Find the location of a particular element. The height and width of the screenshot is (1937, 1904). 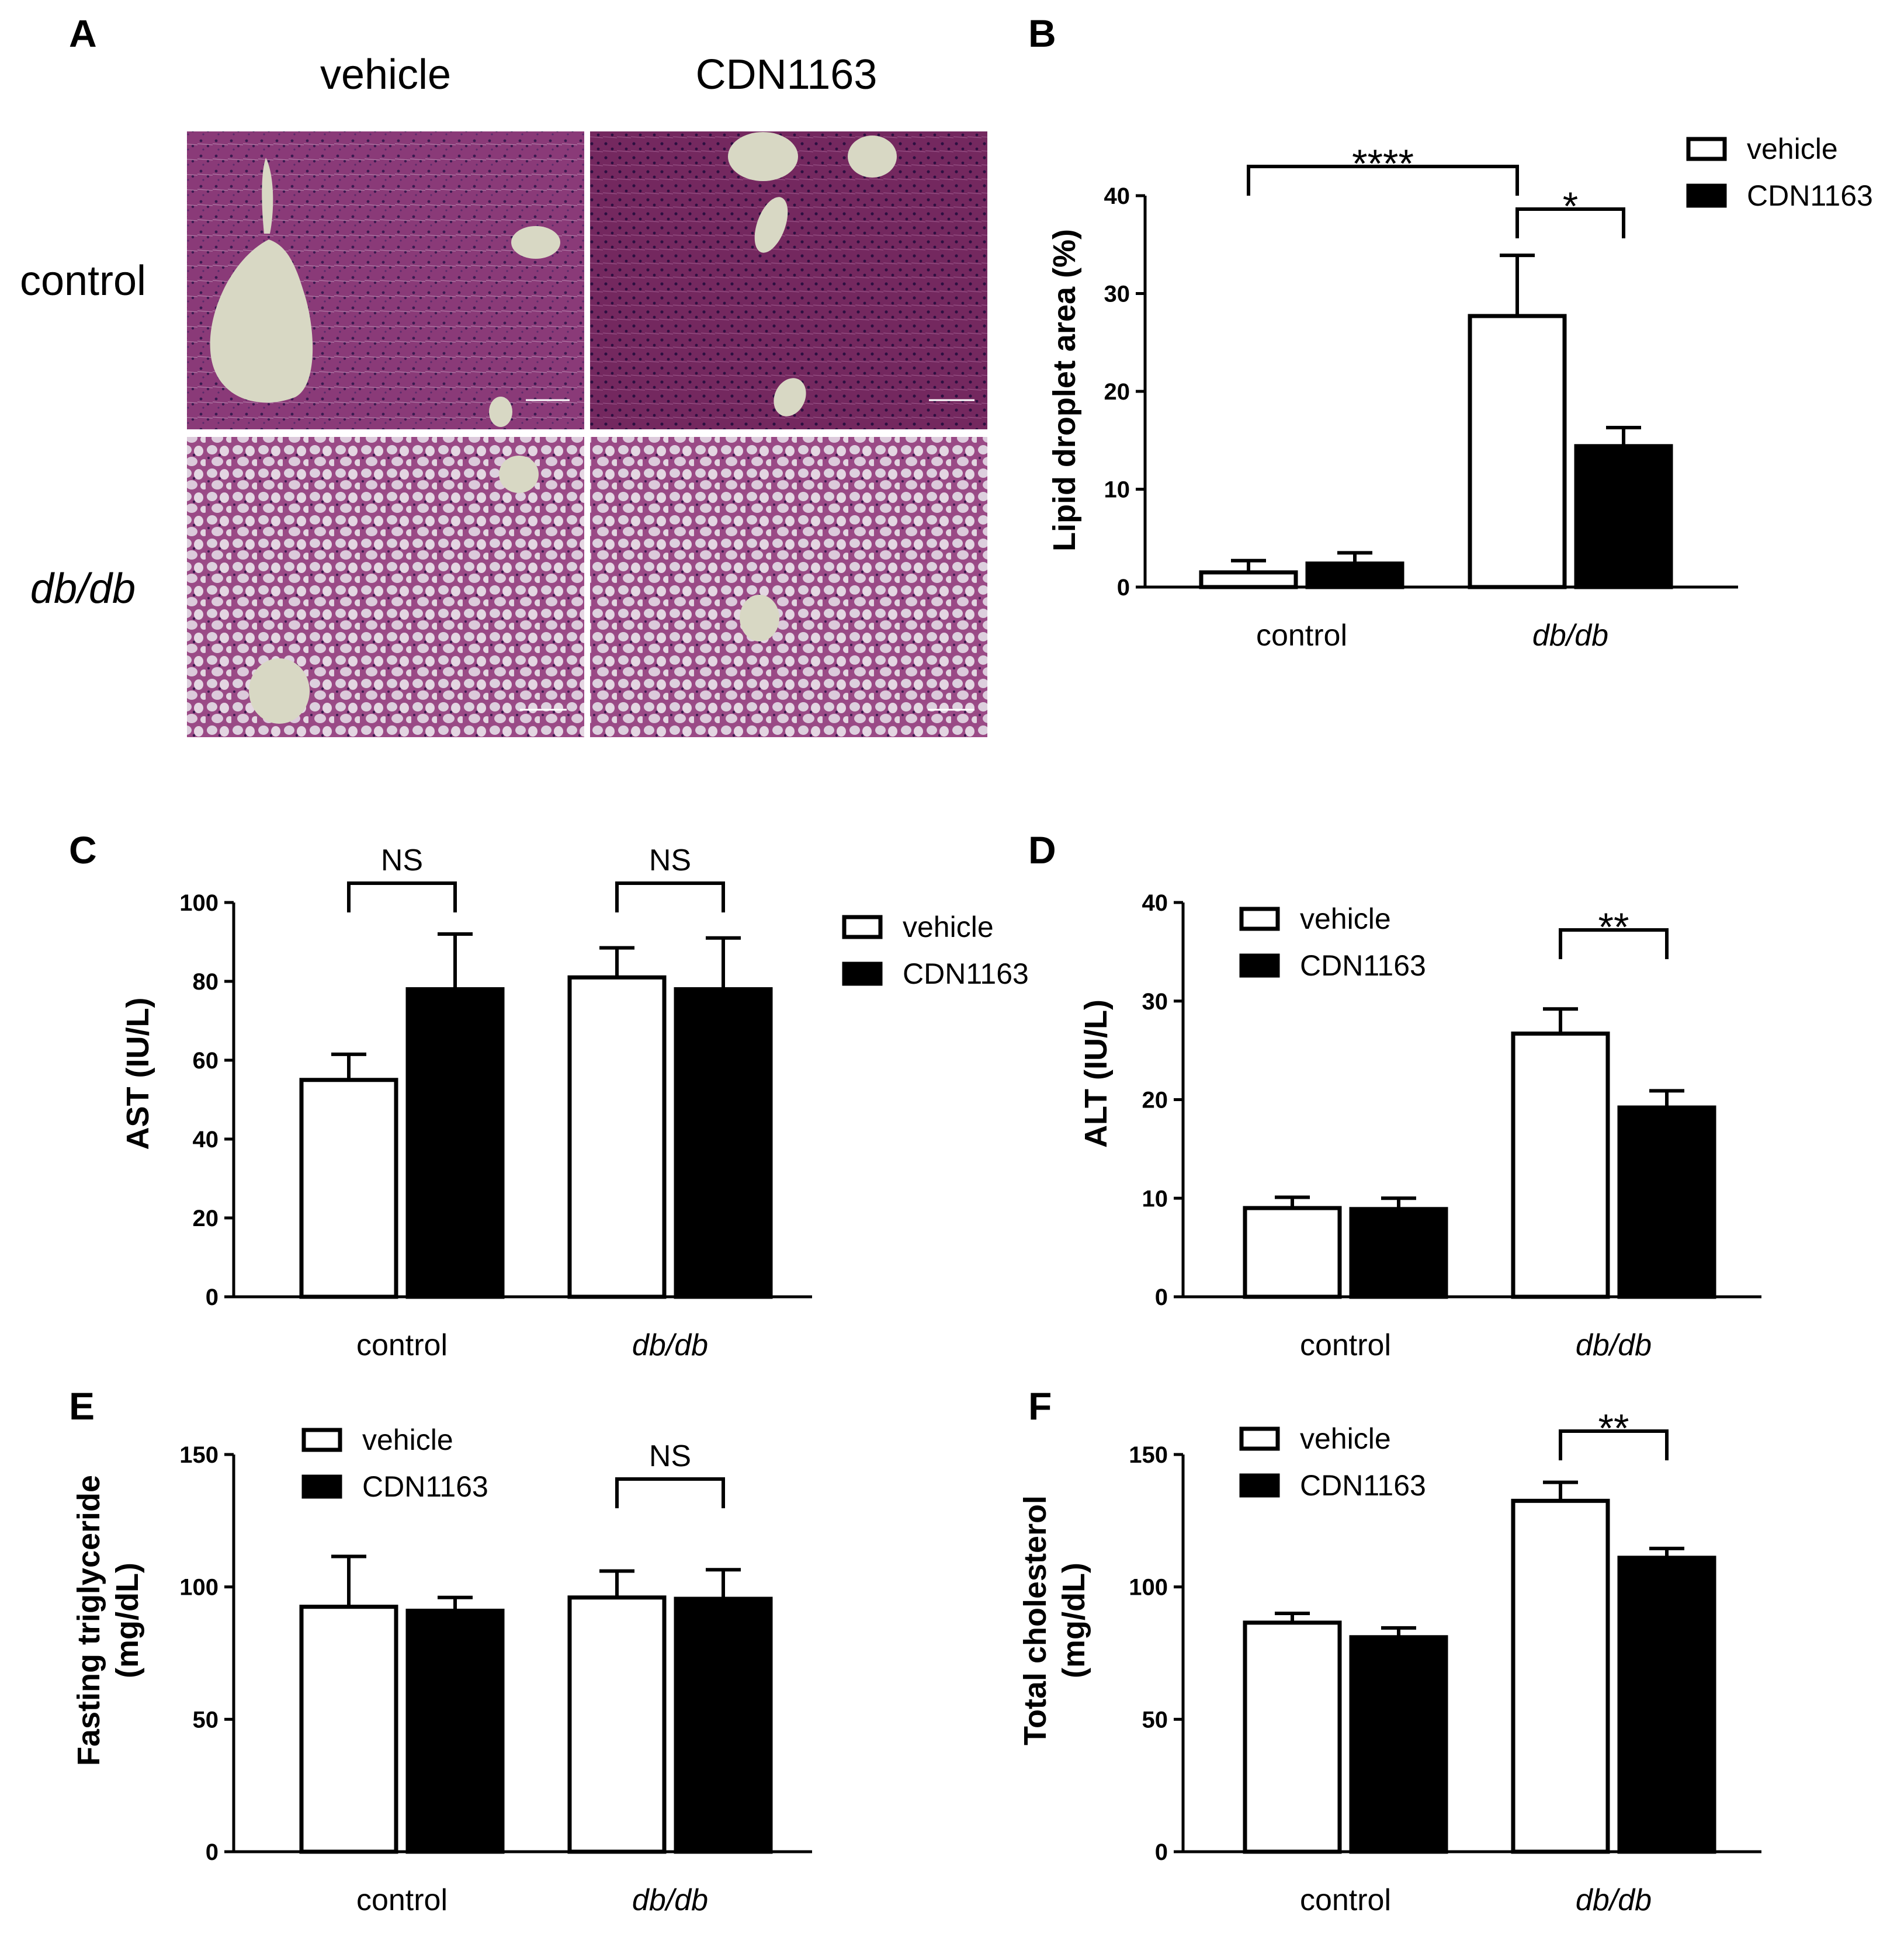

chart-c-ytick-label: 60 is located at coordinates (206, 1061).